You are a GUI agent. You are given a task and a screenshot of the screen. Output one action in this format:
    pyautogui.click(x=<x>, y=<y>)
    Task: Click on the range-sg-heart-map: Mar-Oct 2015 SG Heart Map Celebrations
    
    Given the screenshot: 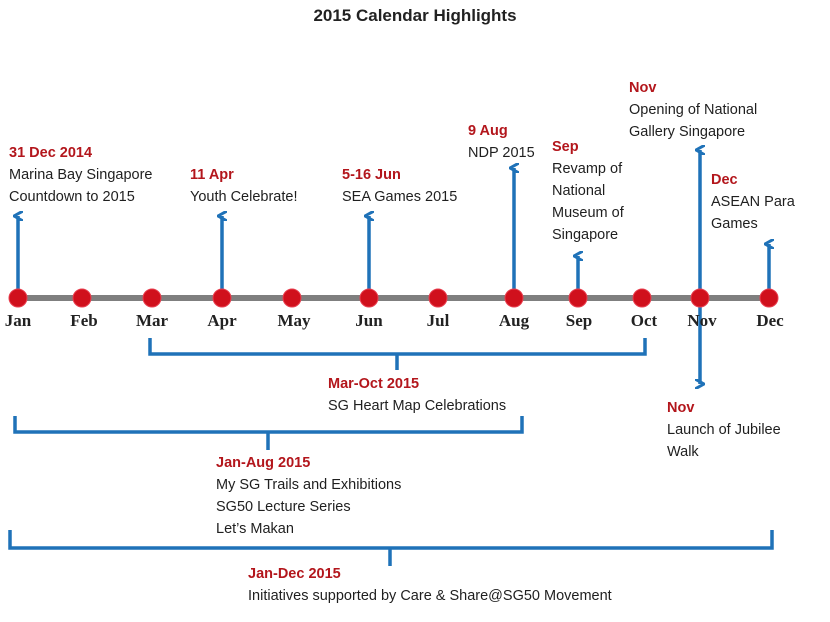 What is the action you would take?
    pyautogui.click(x=417, y=395)
    